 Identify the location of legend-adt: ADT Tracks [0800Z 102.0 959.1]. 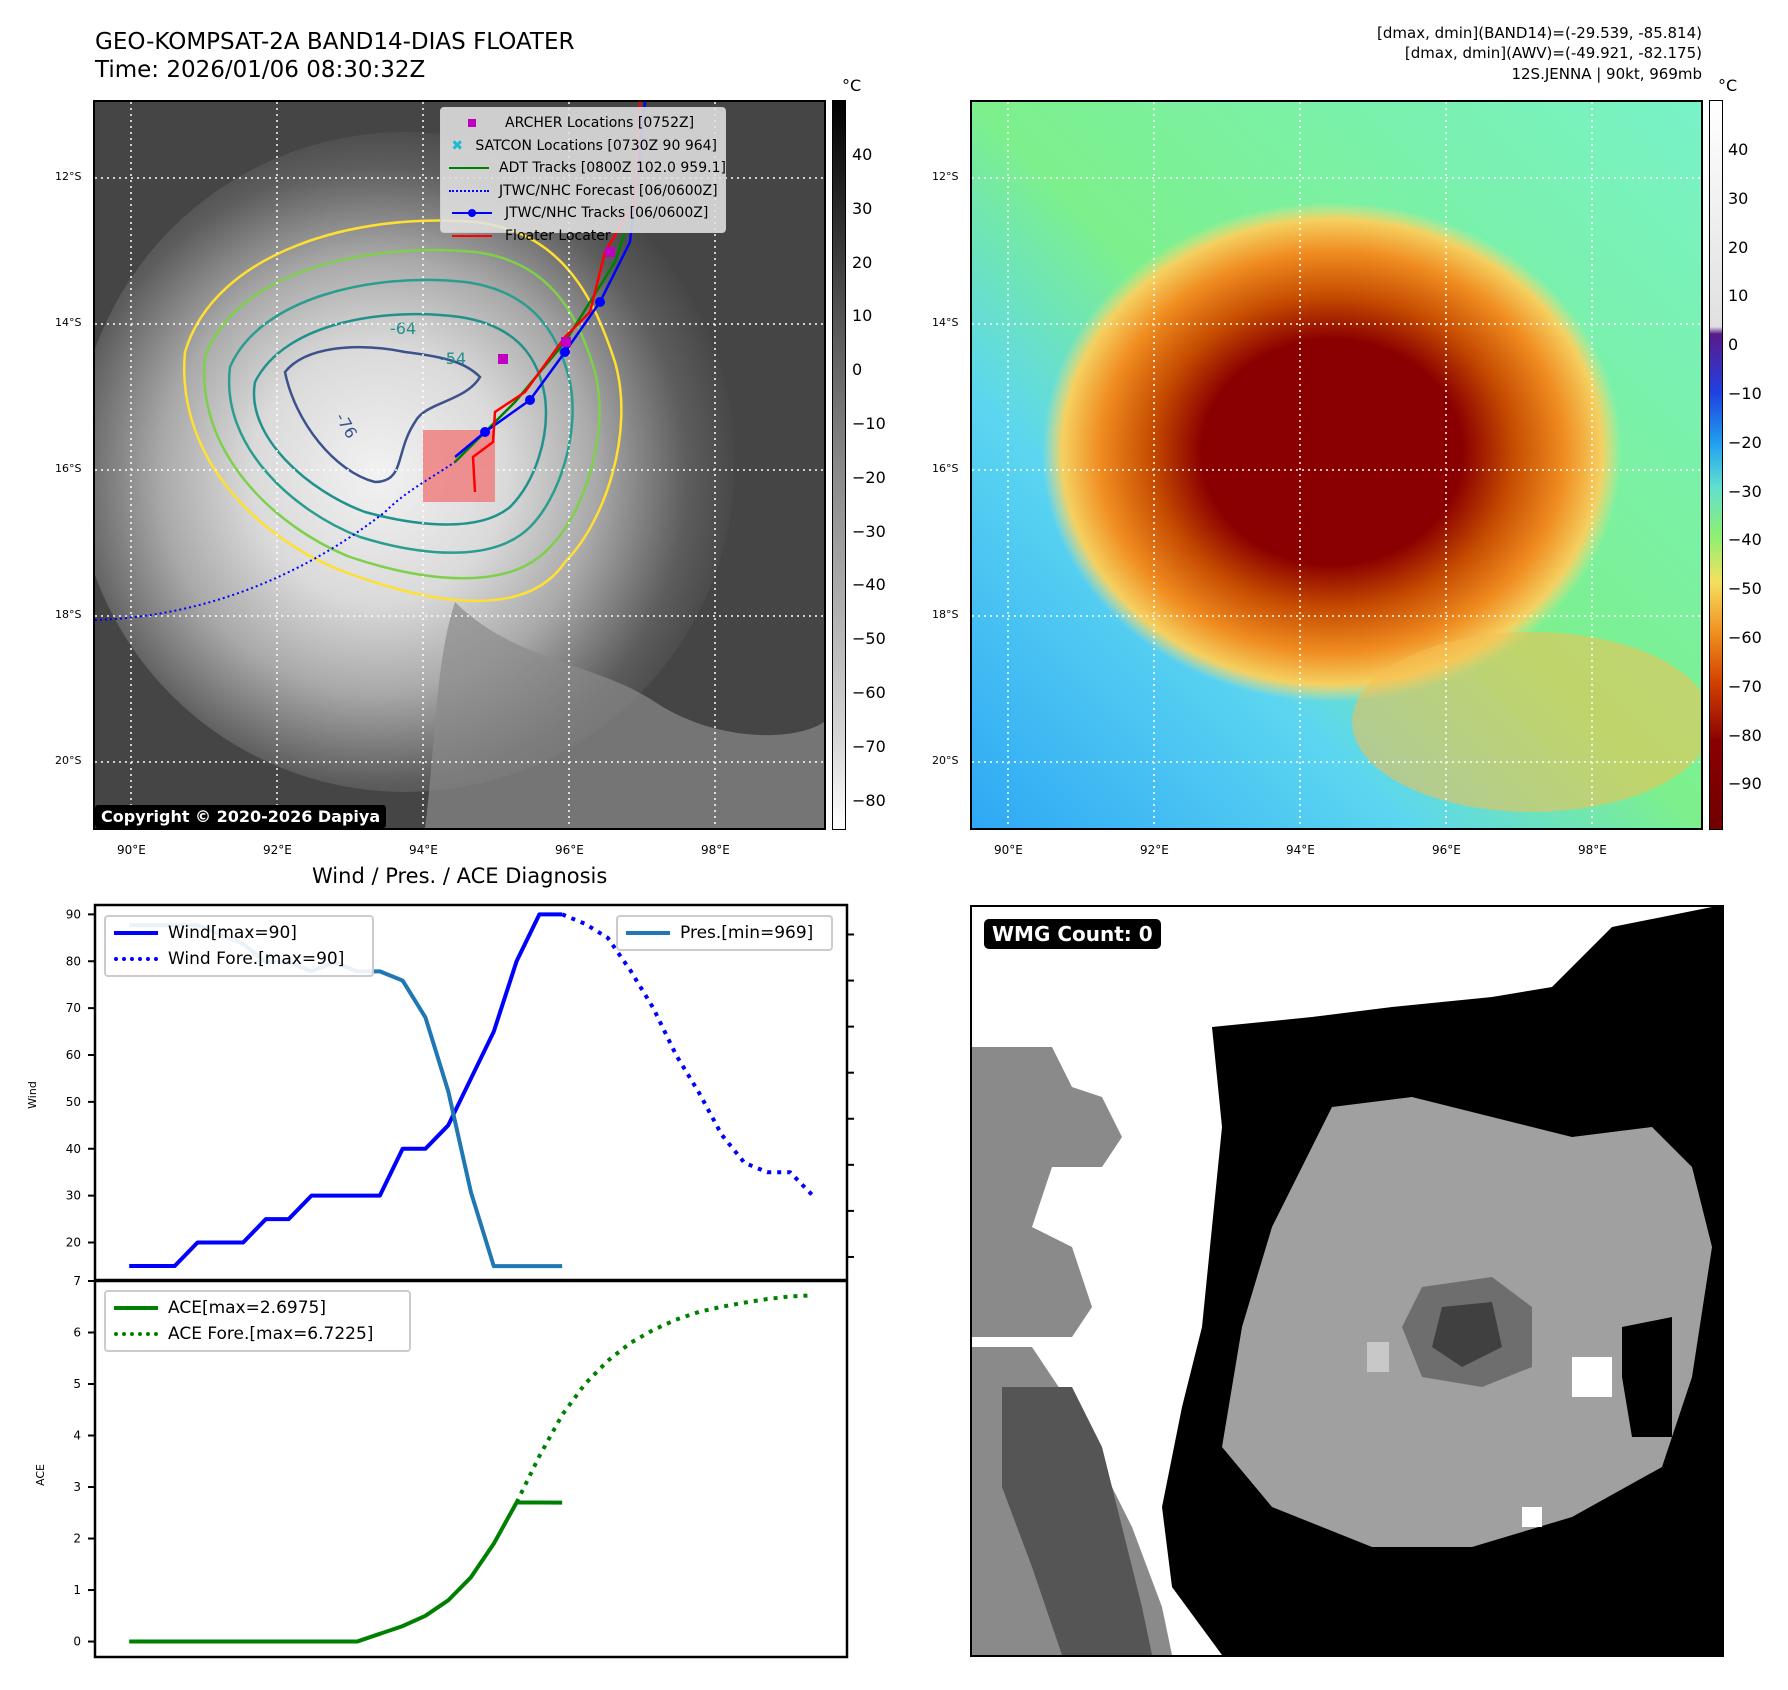
(587, 168).